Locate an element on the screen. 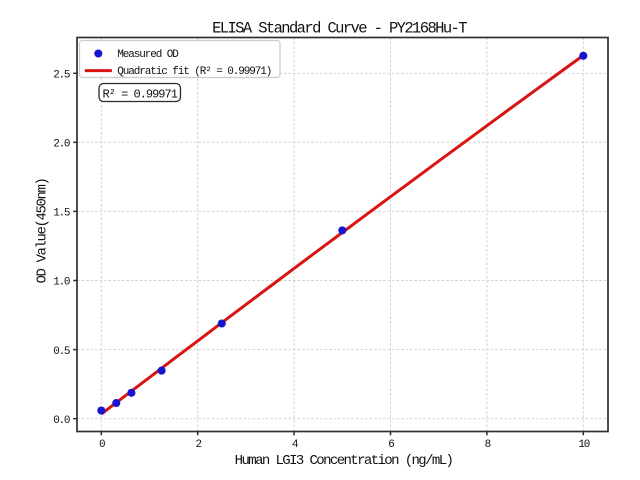 Image resolution: width=640 pixels, height=480 pixels. svg-text: 2.0 is located at coordinates (61, 145).